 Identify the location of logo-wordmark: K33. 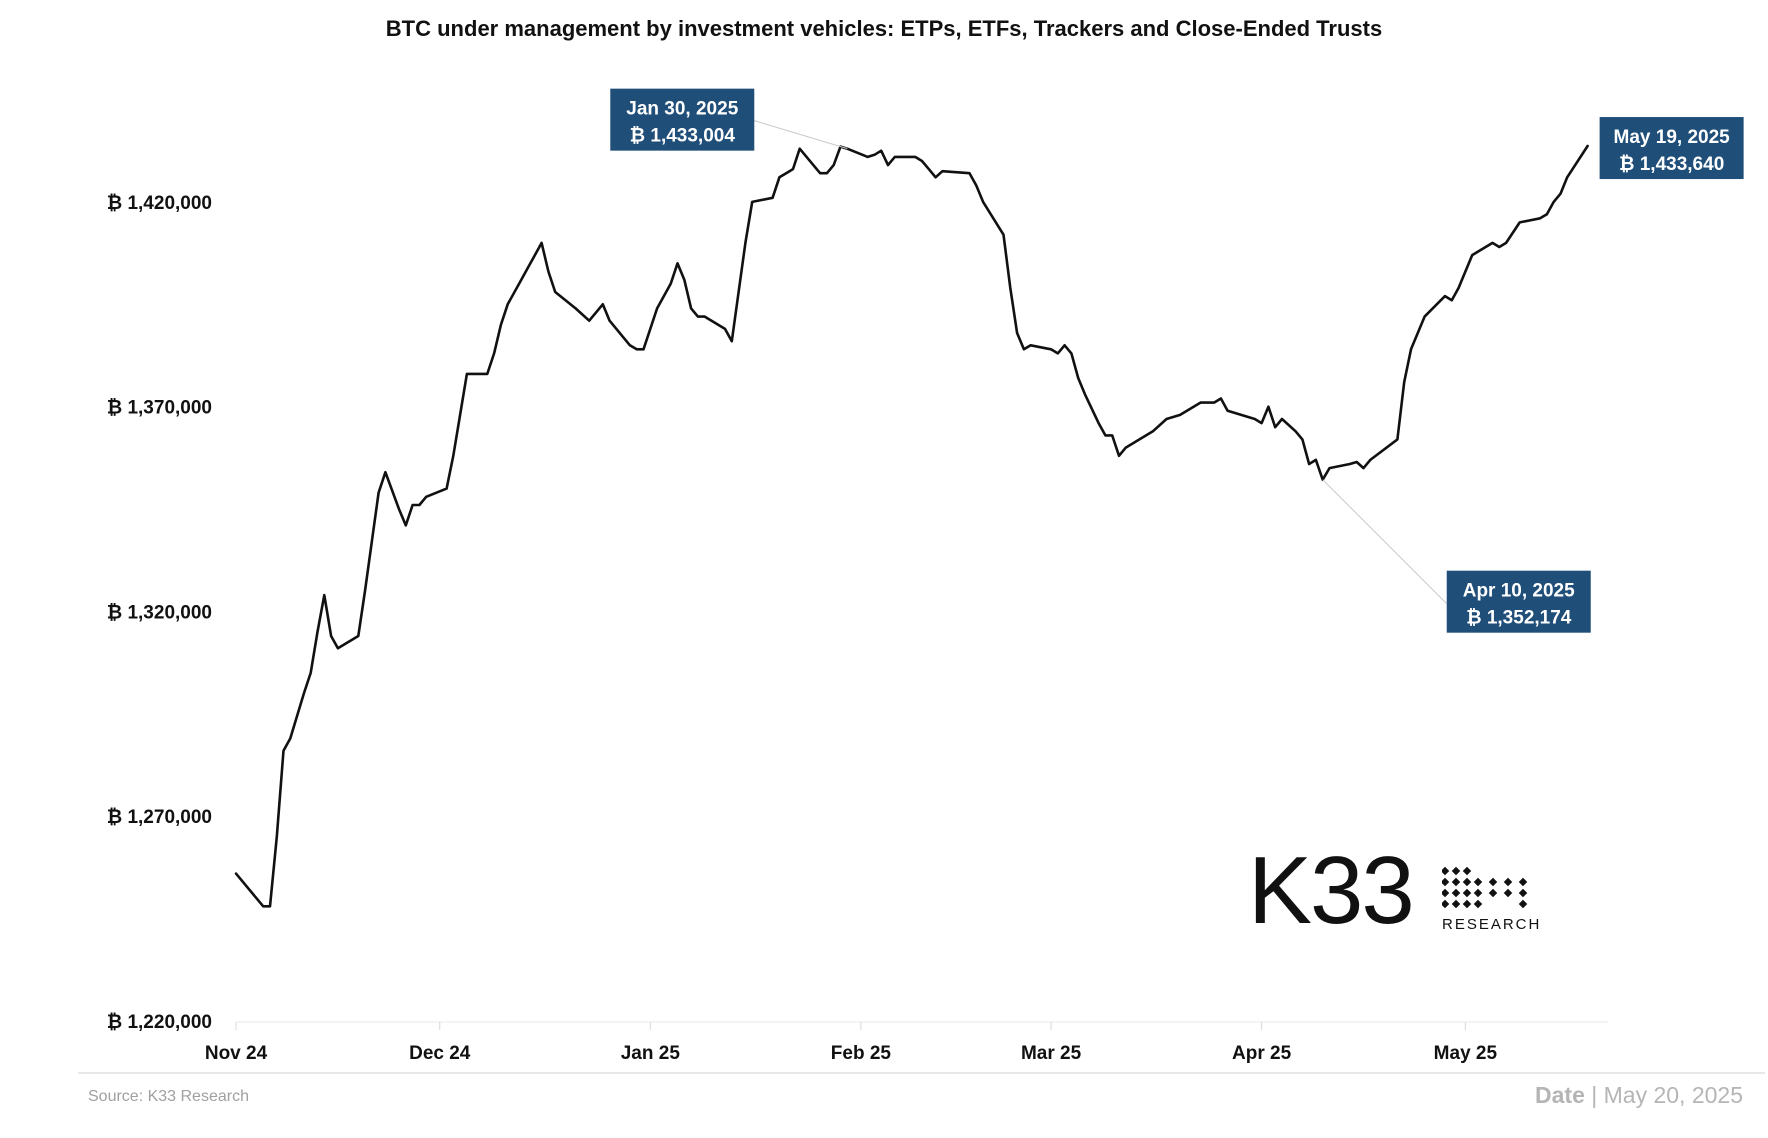
(1331, 890).